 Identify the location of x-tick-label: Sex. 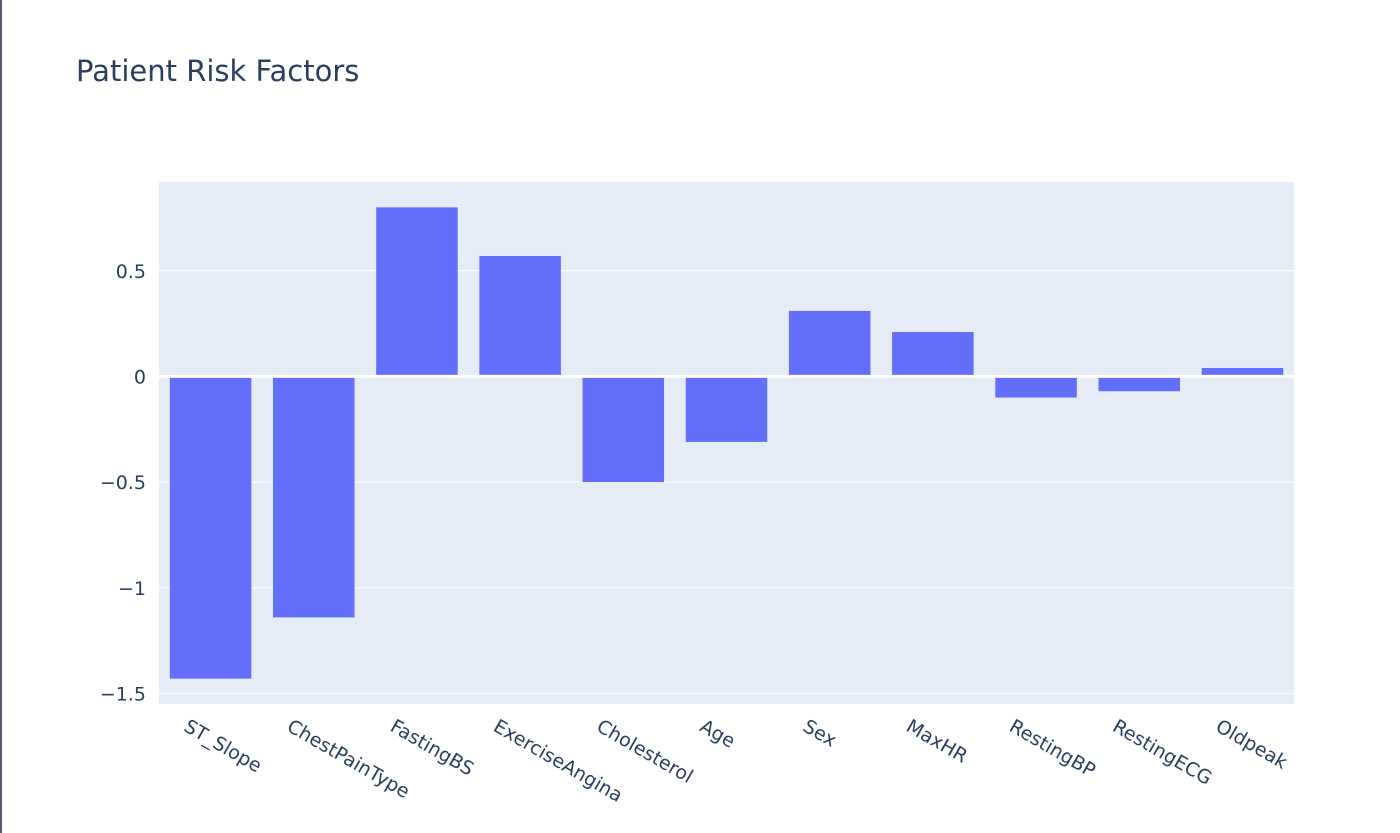
(819, 733).